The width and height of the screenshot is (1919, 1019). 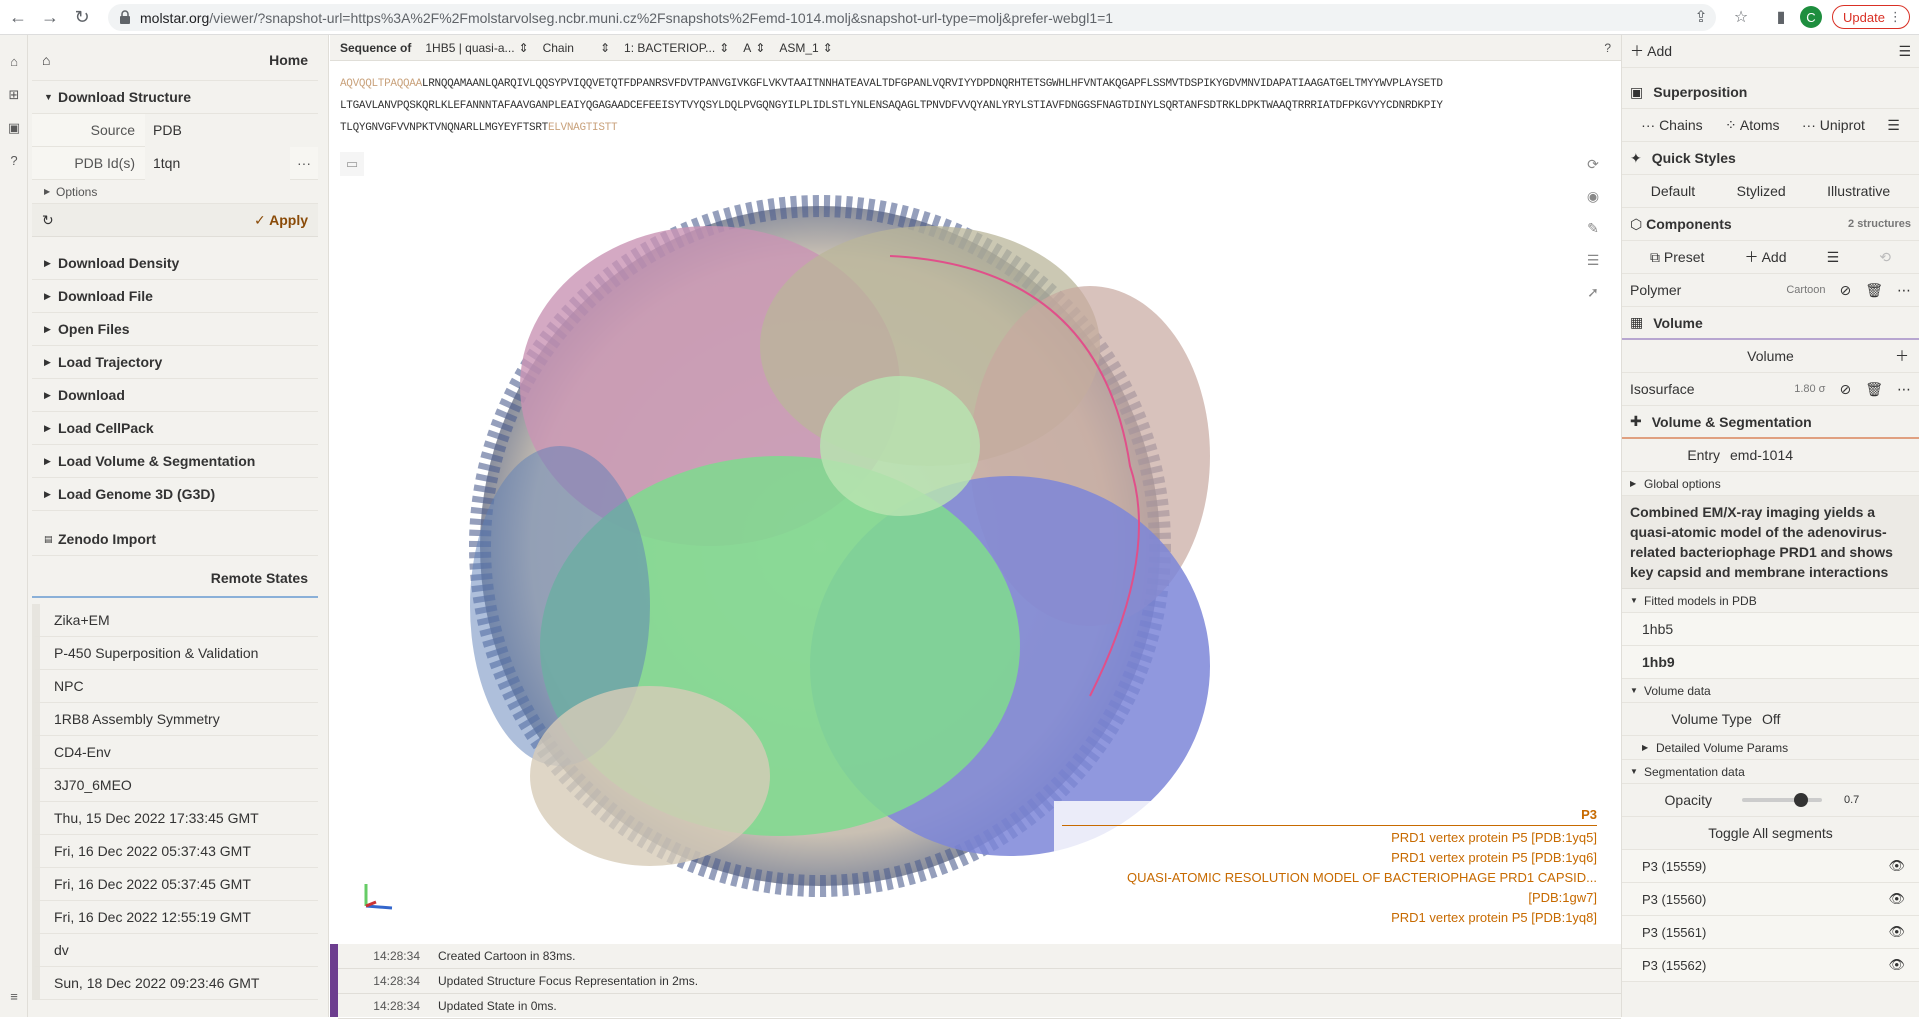 I want to click on toggle-all-segments-button: Toggle All segments, so click(x=1770, y=833).